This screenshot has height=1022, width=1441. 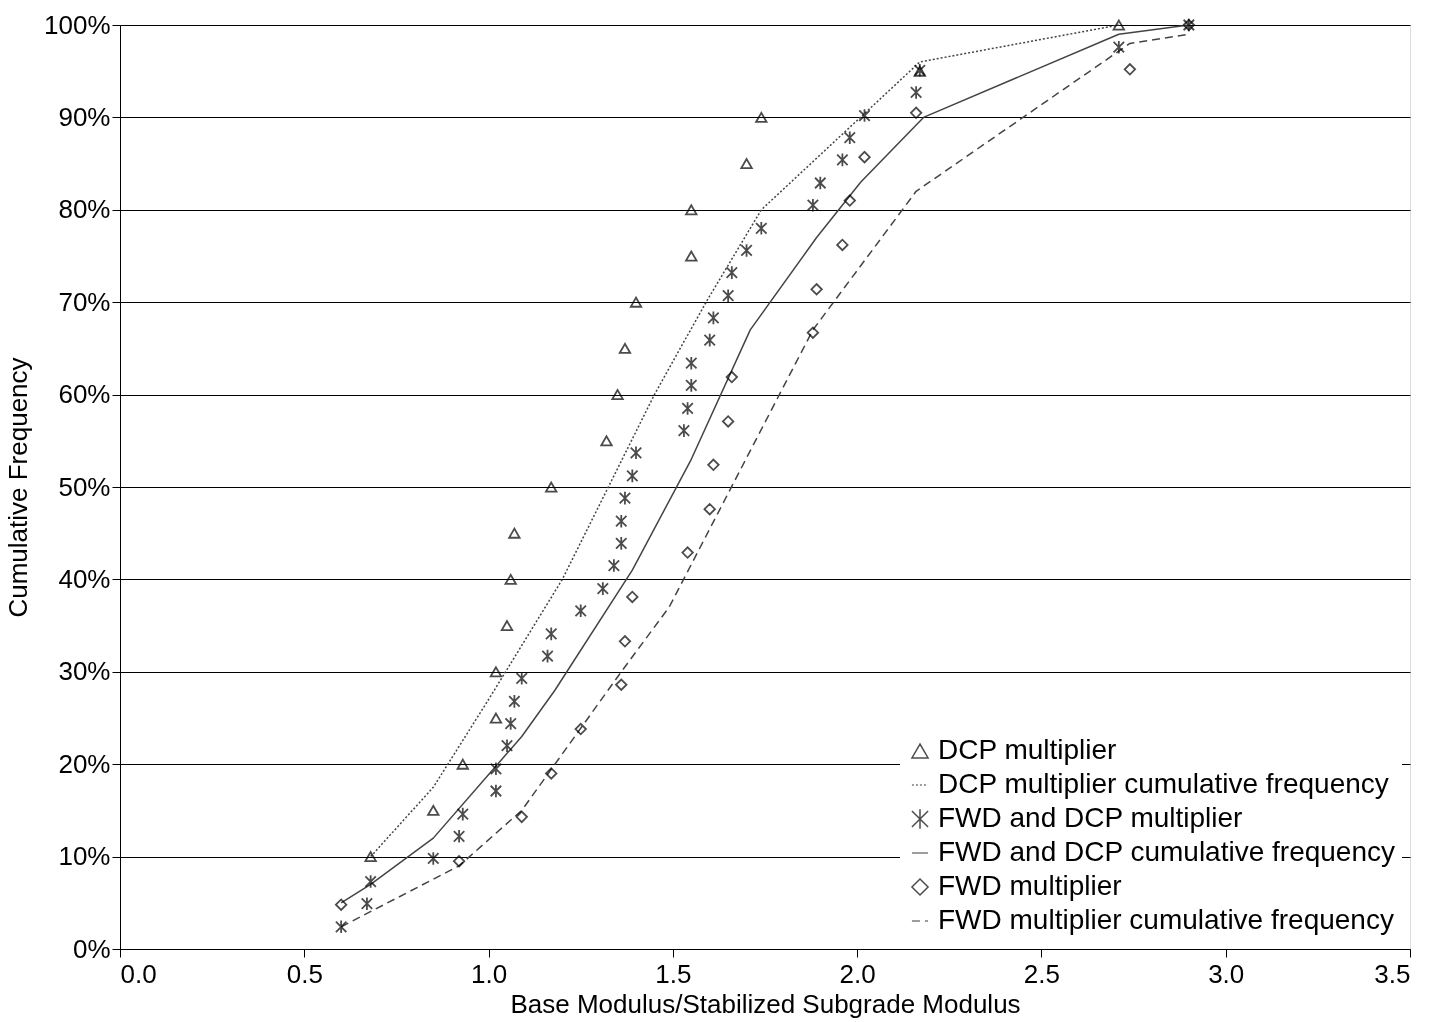 I want to click on x-tick-label: 1.0, so click(x=489, y=973).